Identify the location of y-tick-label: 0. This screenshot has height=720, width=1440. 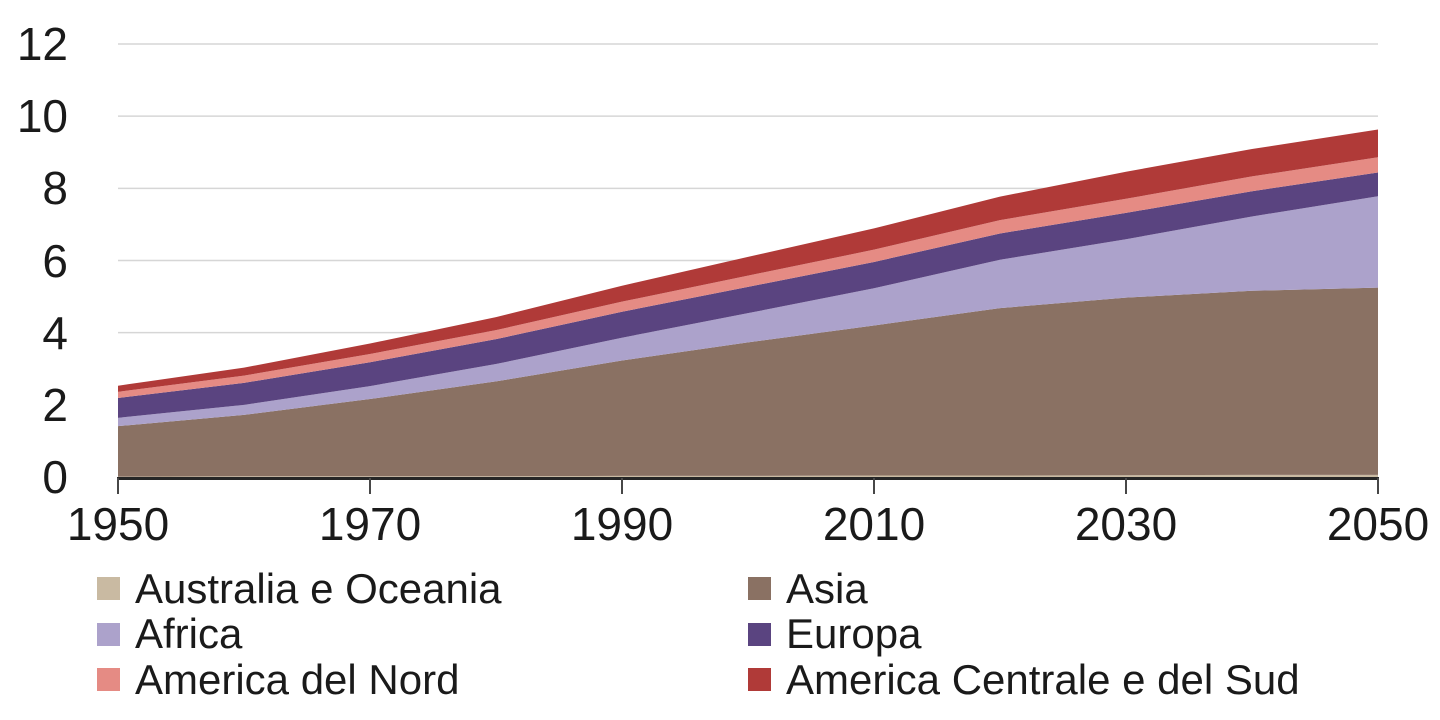
(55, 477).